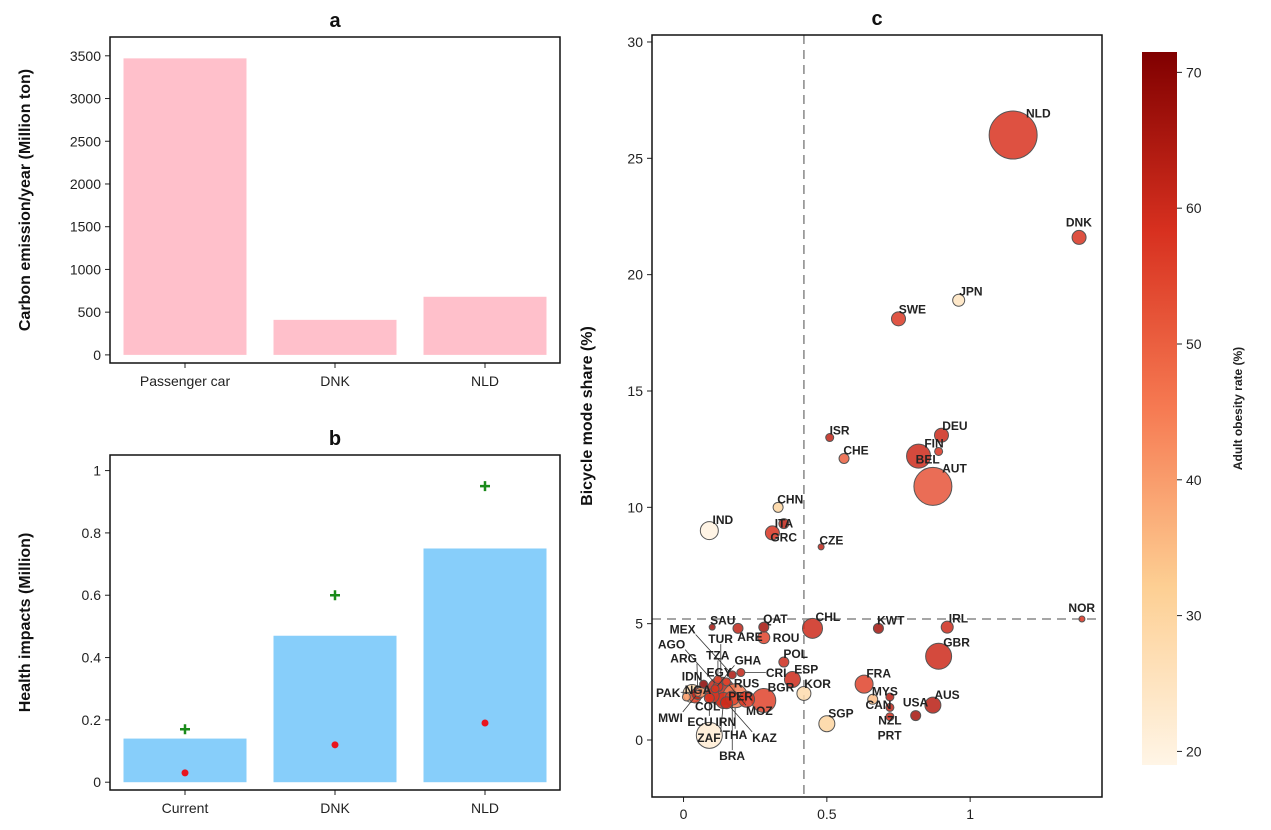 The image size is (1271, 830). I want to click on colorbar-tick-label: 70, so click(1194, 72).